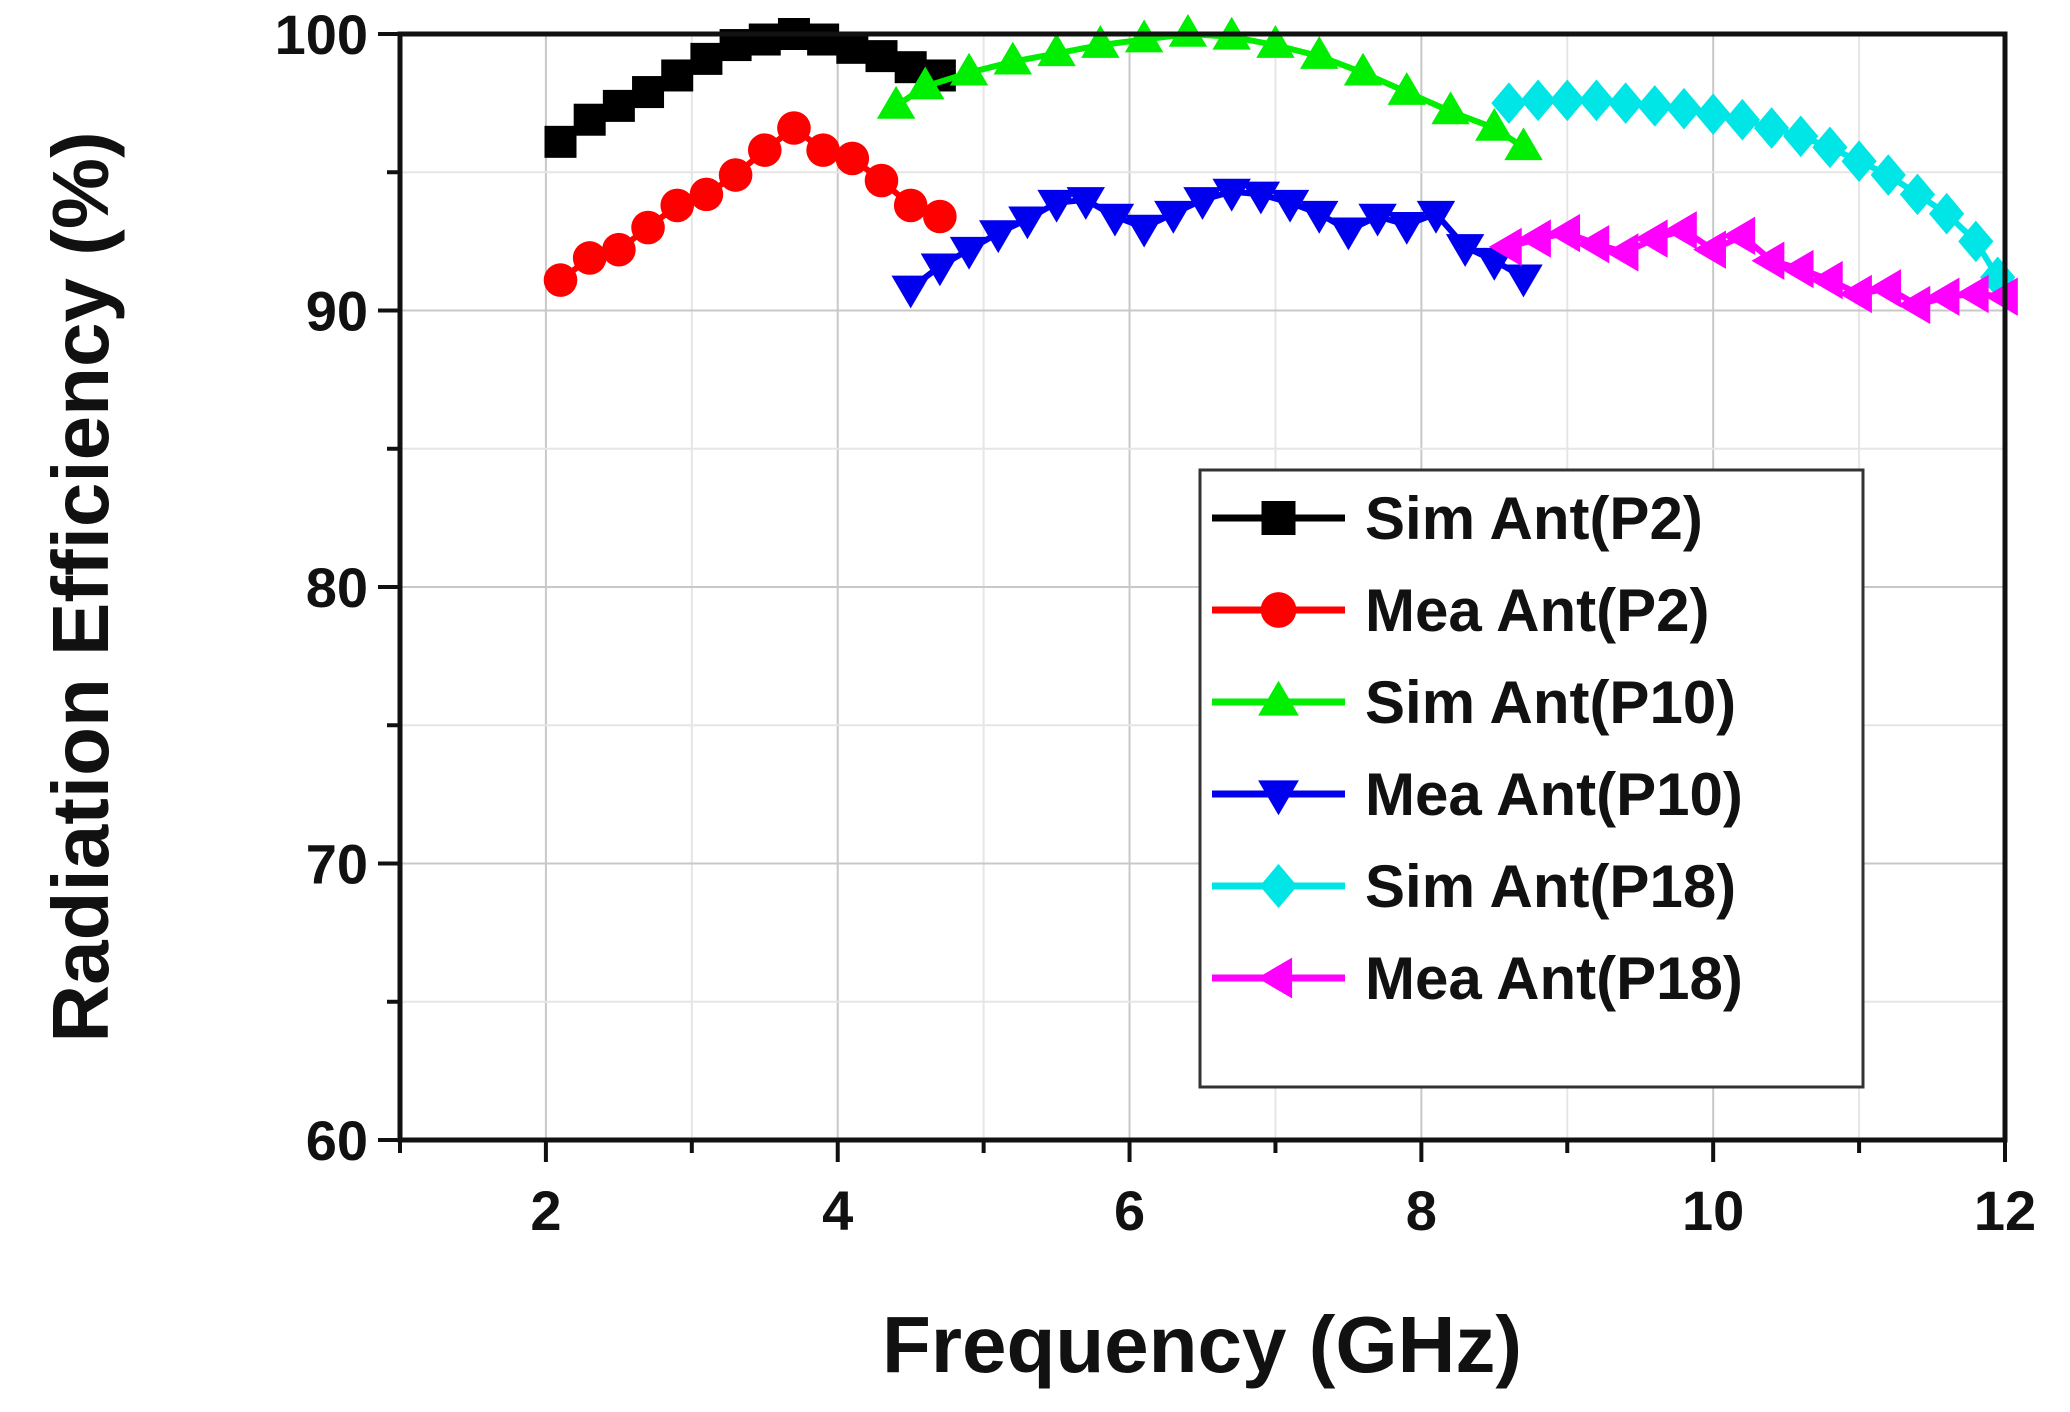  I want to click on legend-label: Mea Ant(P2), so click(1537, 610).